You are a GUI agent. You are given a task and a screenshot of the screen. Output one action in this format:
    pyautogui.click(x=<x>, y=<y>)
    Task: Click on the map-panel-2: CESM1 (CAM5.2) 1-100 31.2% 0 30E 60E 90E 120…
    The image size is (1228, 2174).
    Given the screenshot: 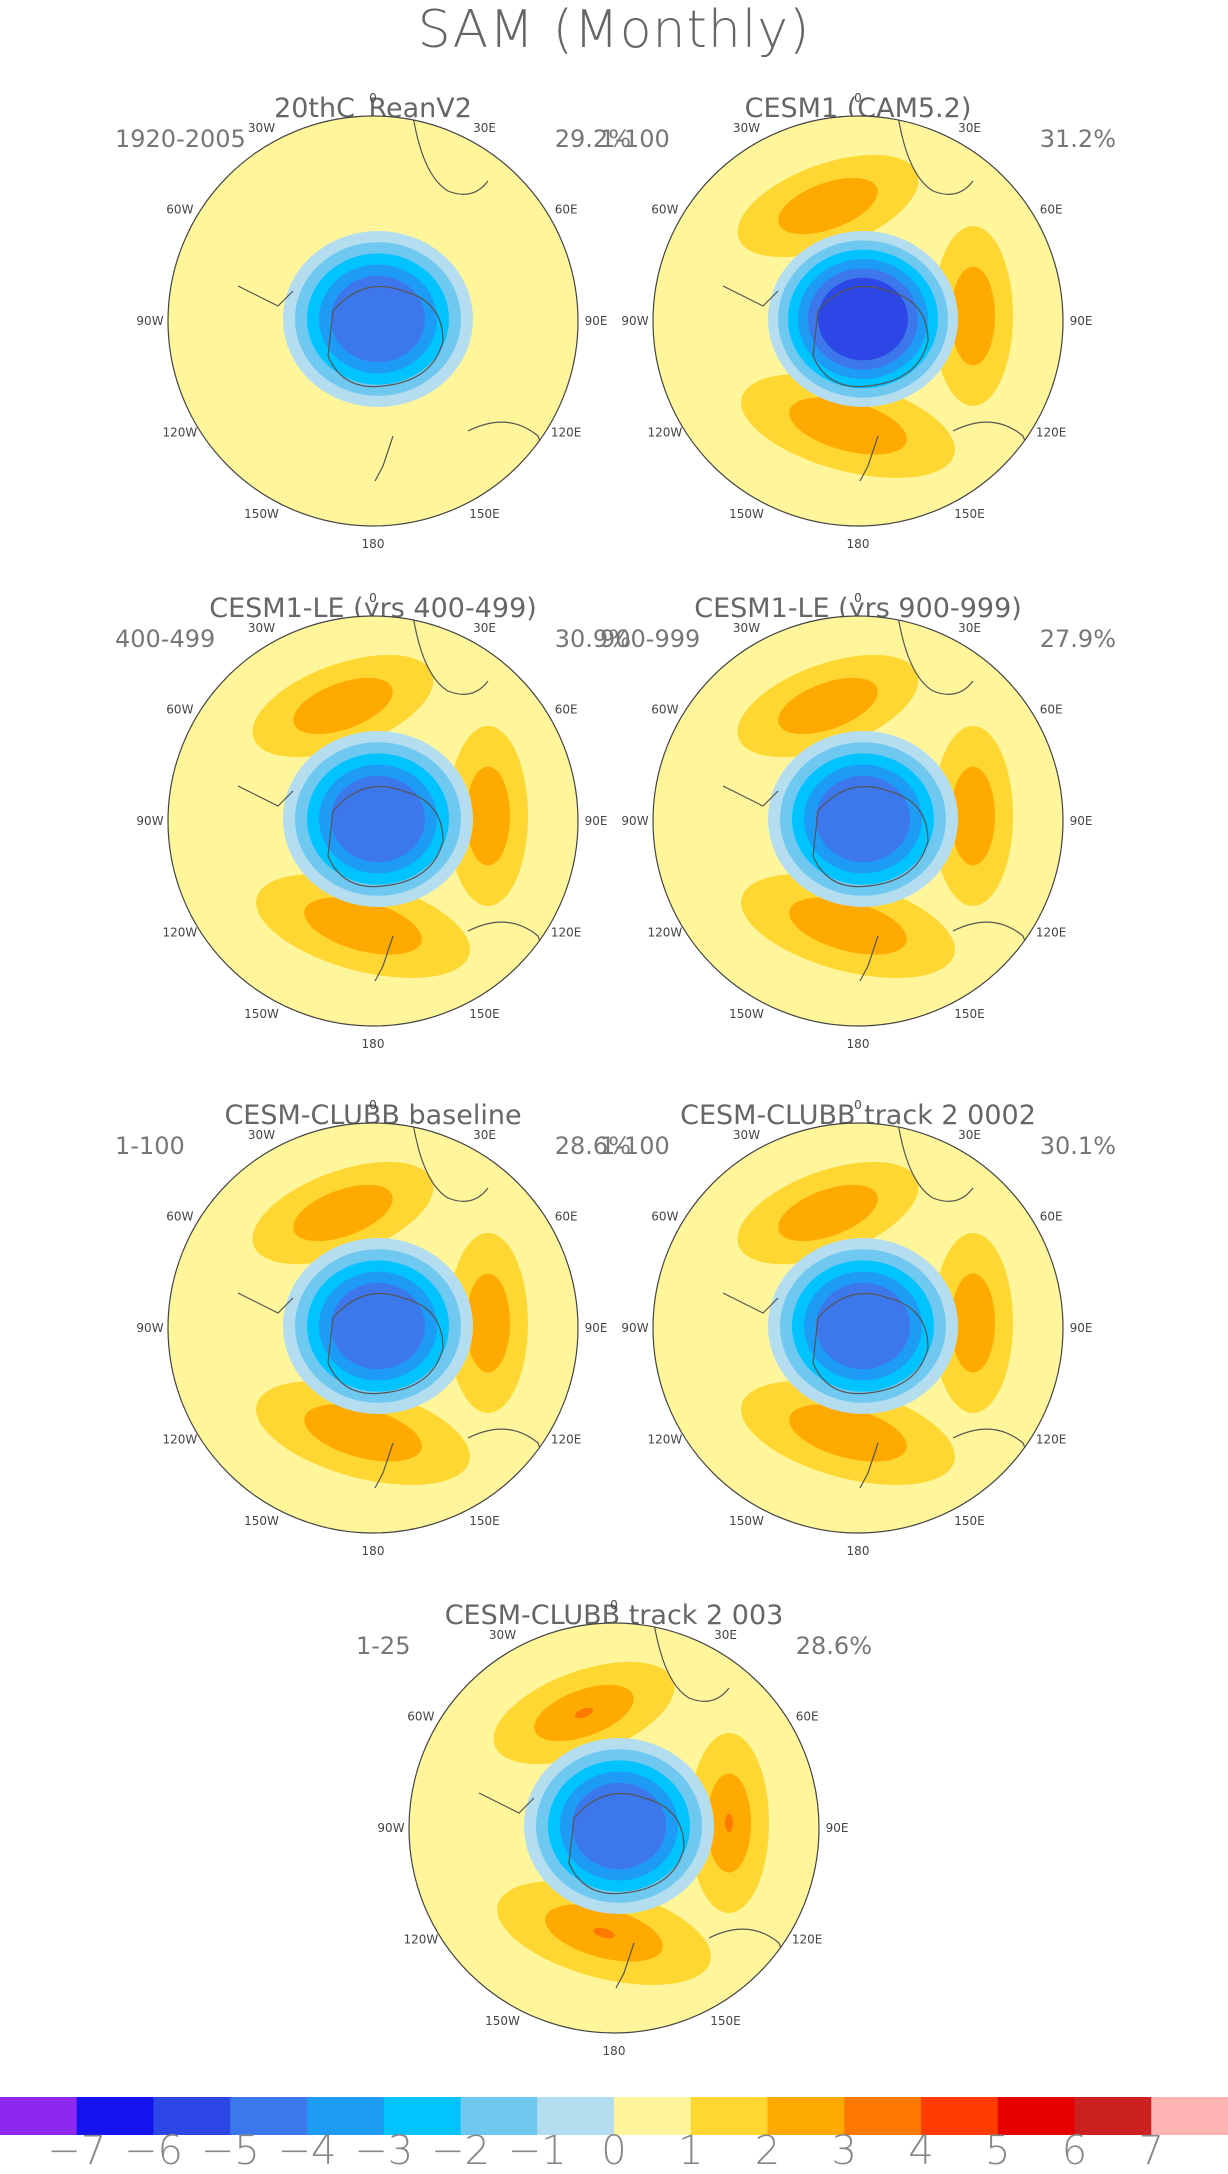 What is the action you would take?
    pyautogui.click(x=858, y=328)
    